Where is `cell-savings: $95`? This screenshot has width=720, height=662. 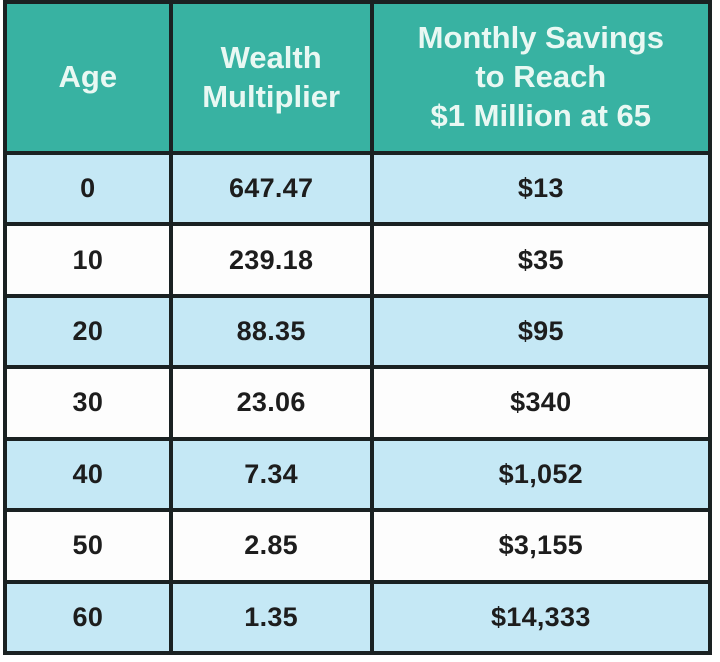
cell-savings: $95 is located at coordinates (541, 331).